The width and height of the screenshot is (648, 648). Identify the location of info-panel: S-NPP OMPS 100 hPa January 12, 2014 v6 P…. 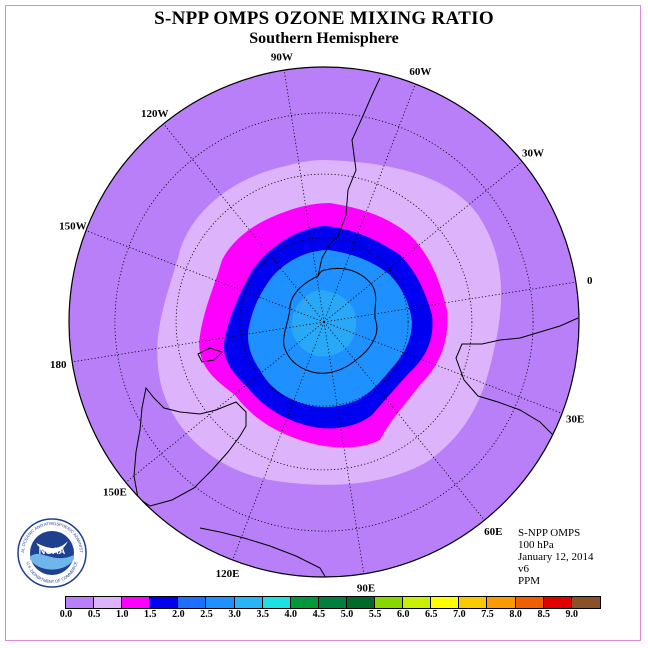
(555, 557).